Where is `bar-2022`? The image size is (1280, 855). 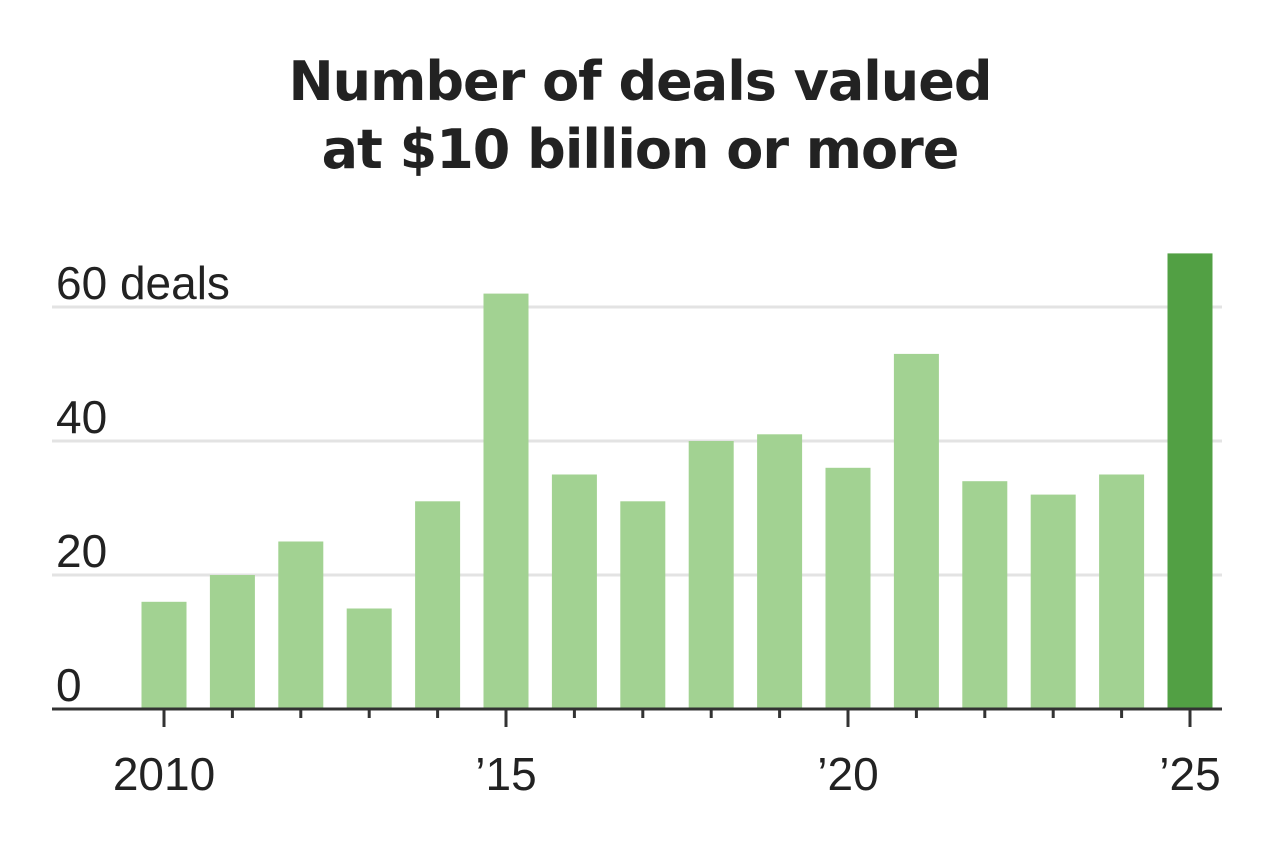 bar-2022 is located at coordinates (985, 595).